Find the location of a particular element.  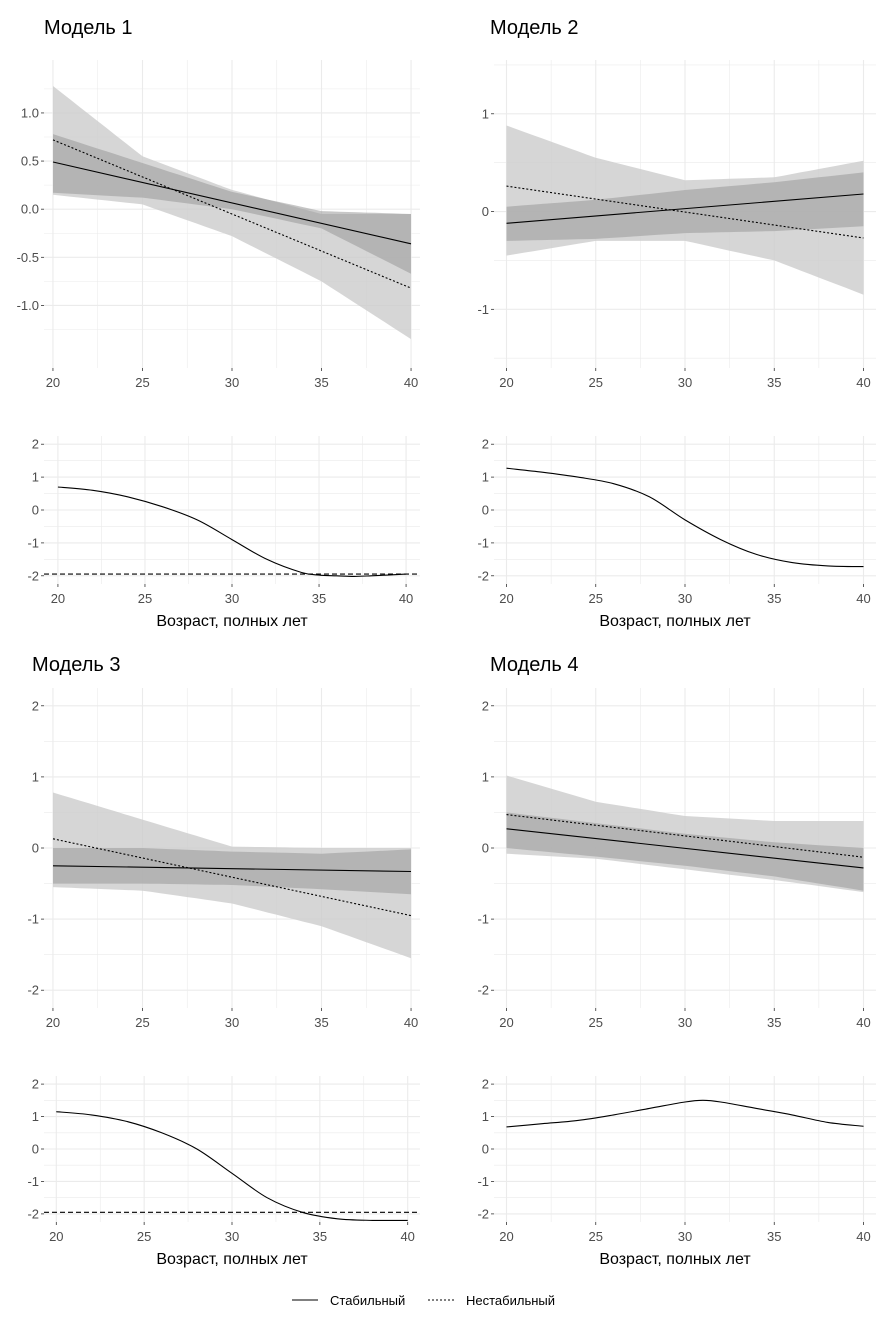

y-tick-label: -0.5 is located at coordinates (28, 257).